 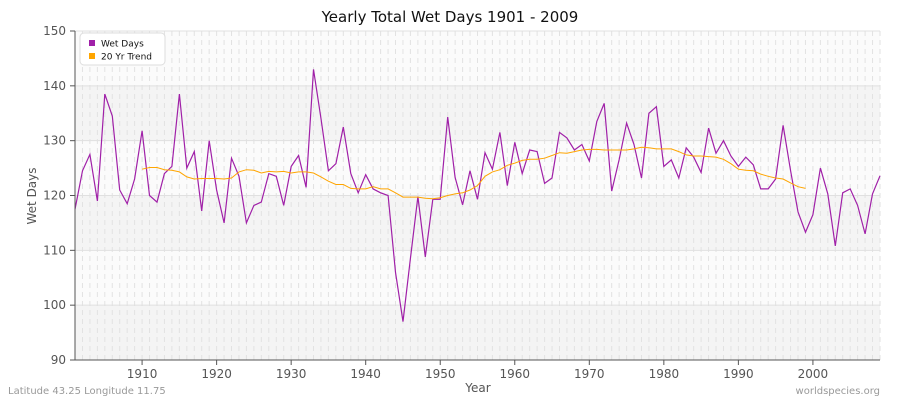 What do you see at coordinates (54, 305) in the screenshot?
I see `y-tick-label: 100` at bounding box center [54, 305].